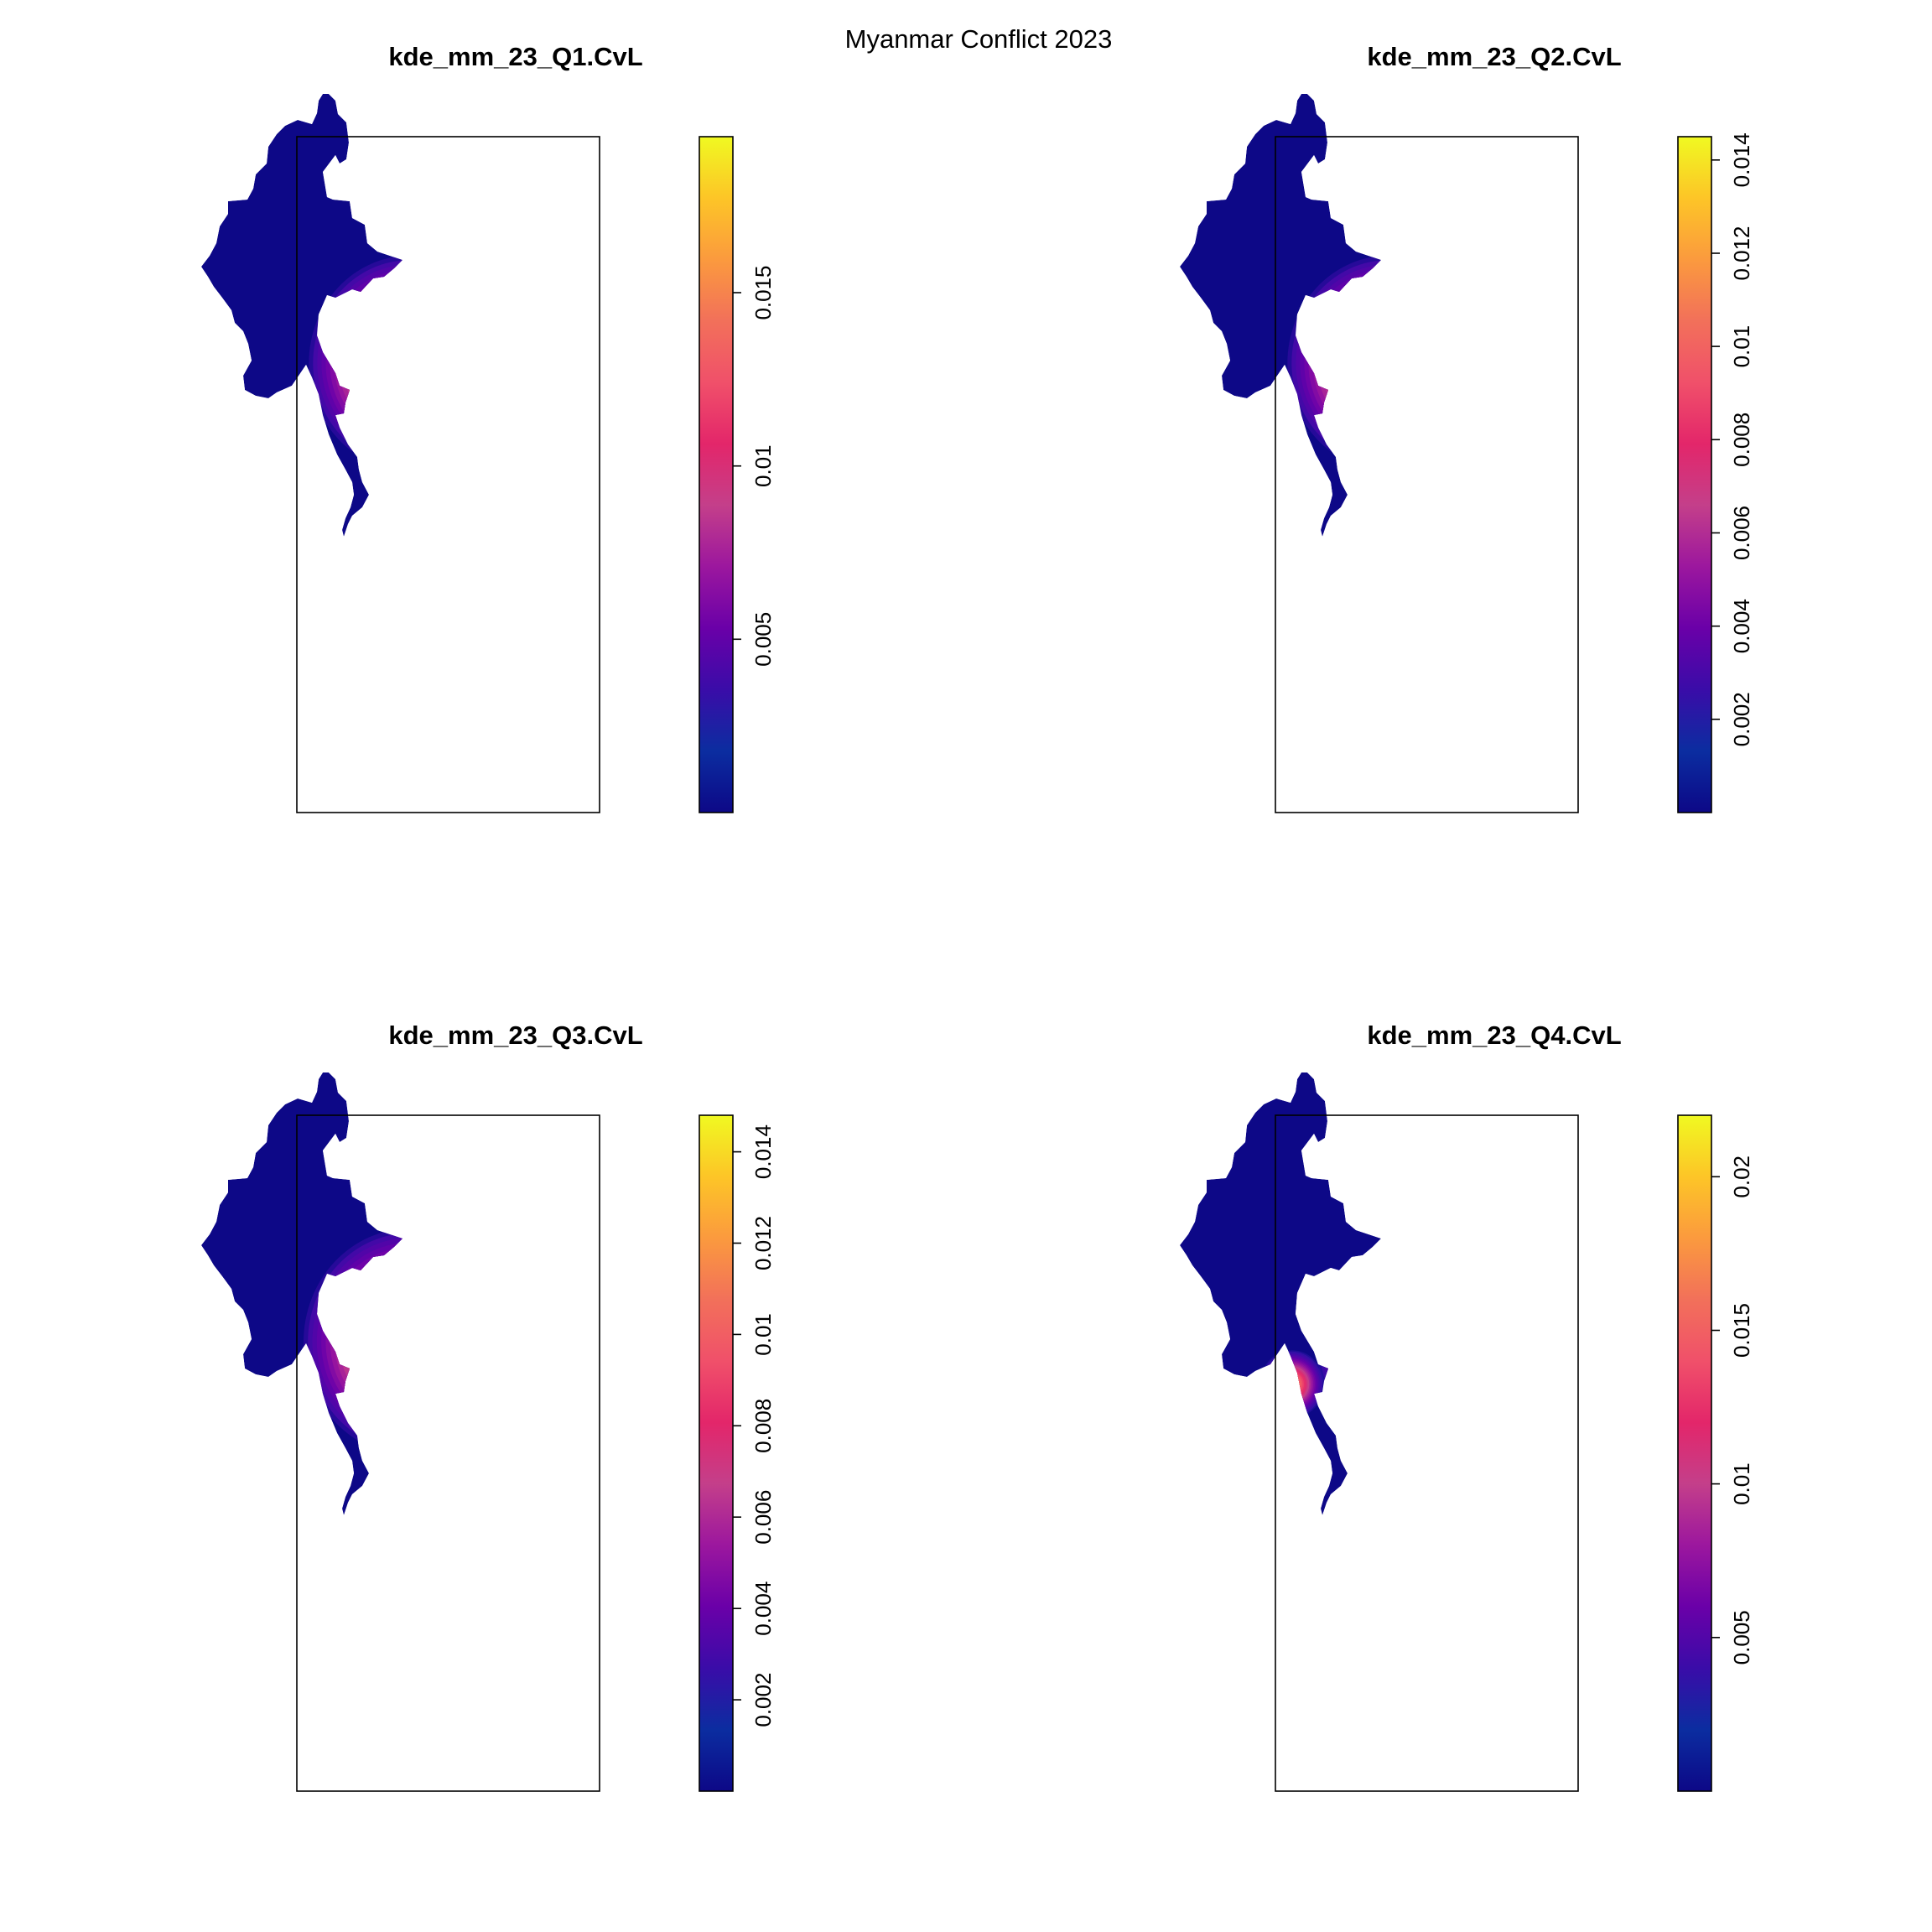 The image size is (1932, 1932). Describe the element at coordinates (1715, 472) in the screenshot. I see `legend-q2: 0.002 0.004 0.006 0.008 0.01 0.012 0.014` at that location.